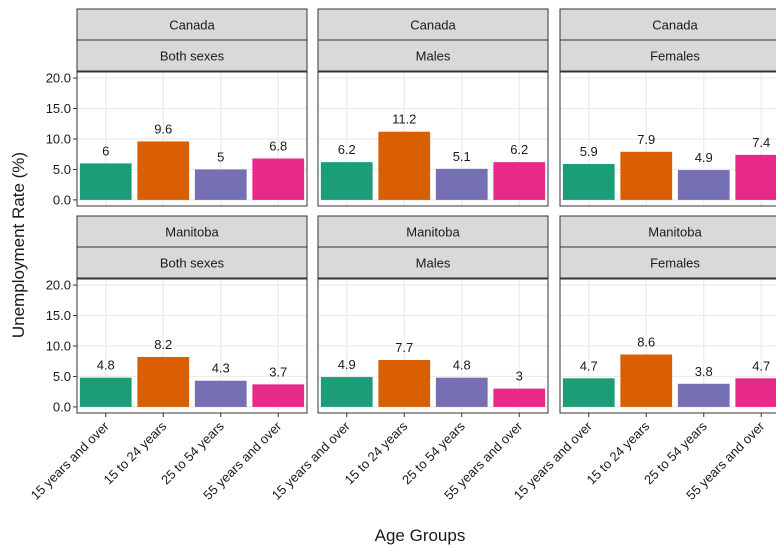 This screenshot has height=547, width=776. What do you see at coordinates (220, 156) in the screenshot?
I see `value-label: 5` at bounding box center [220, 156].